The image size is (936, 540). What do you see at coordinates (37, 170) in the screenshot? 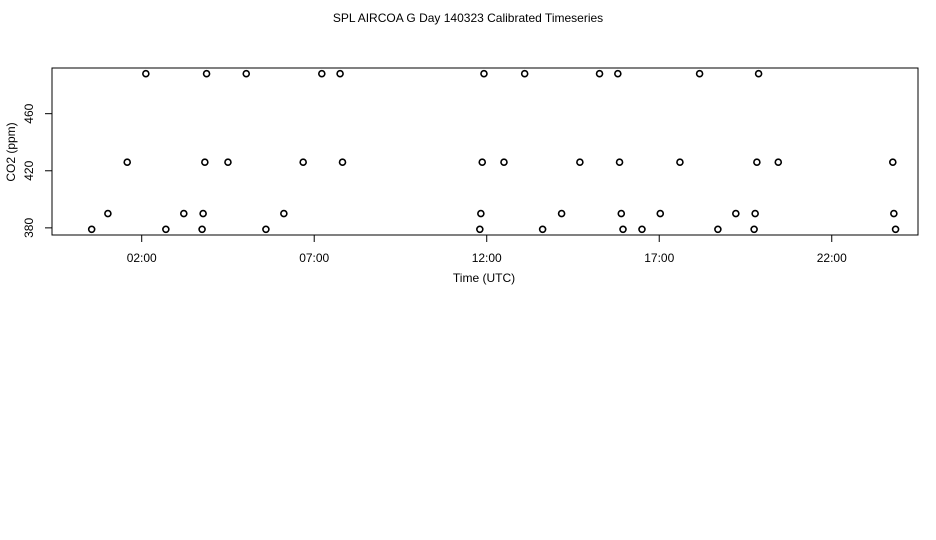
I see `y-axis: 380 420 460` at bounding box center [37, 170].